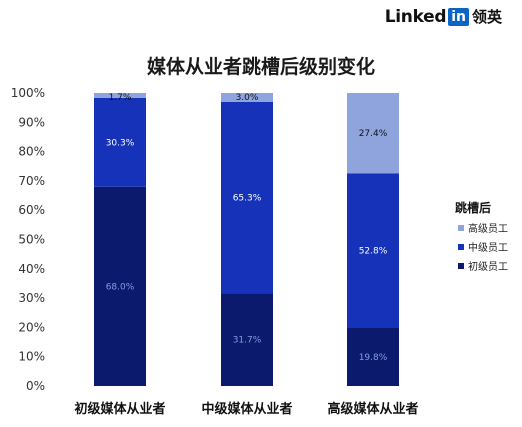 The width and height of the screenshot is (522, 427). I want to click on y-tick-label: 30%, so click(31, 298).